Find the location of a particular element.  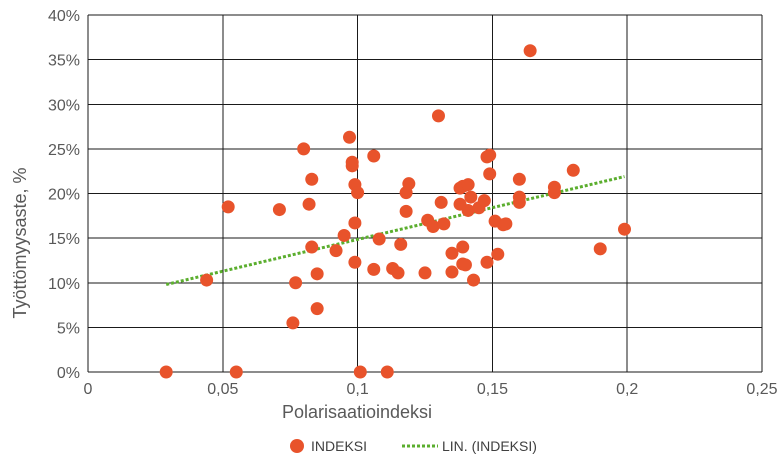

trendline is located at coordinates (395, 230).